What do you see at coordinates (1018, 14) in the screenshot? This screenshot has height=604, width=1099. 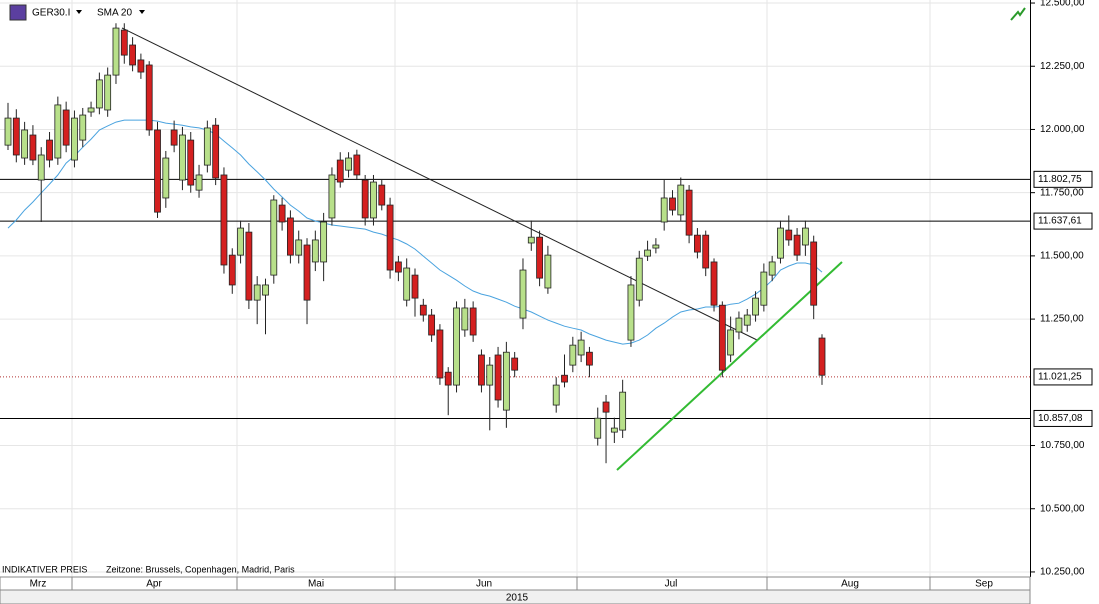 I see `trend-icon` at bounding box center [1018, 14].